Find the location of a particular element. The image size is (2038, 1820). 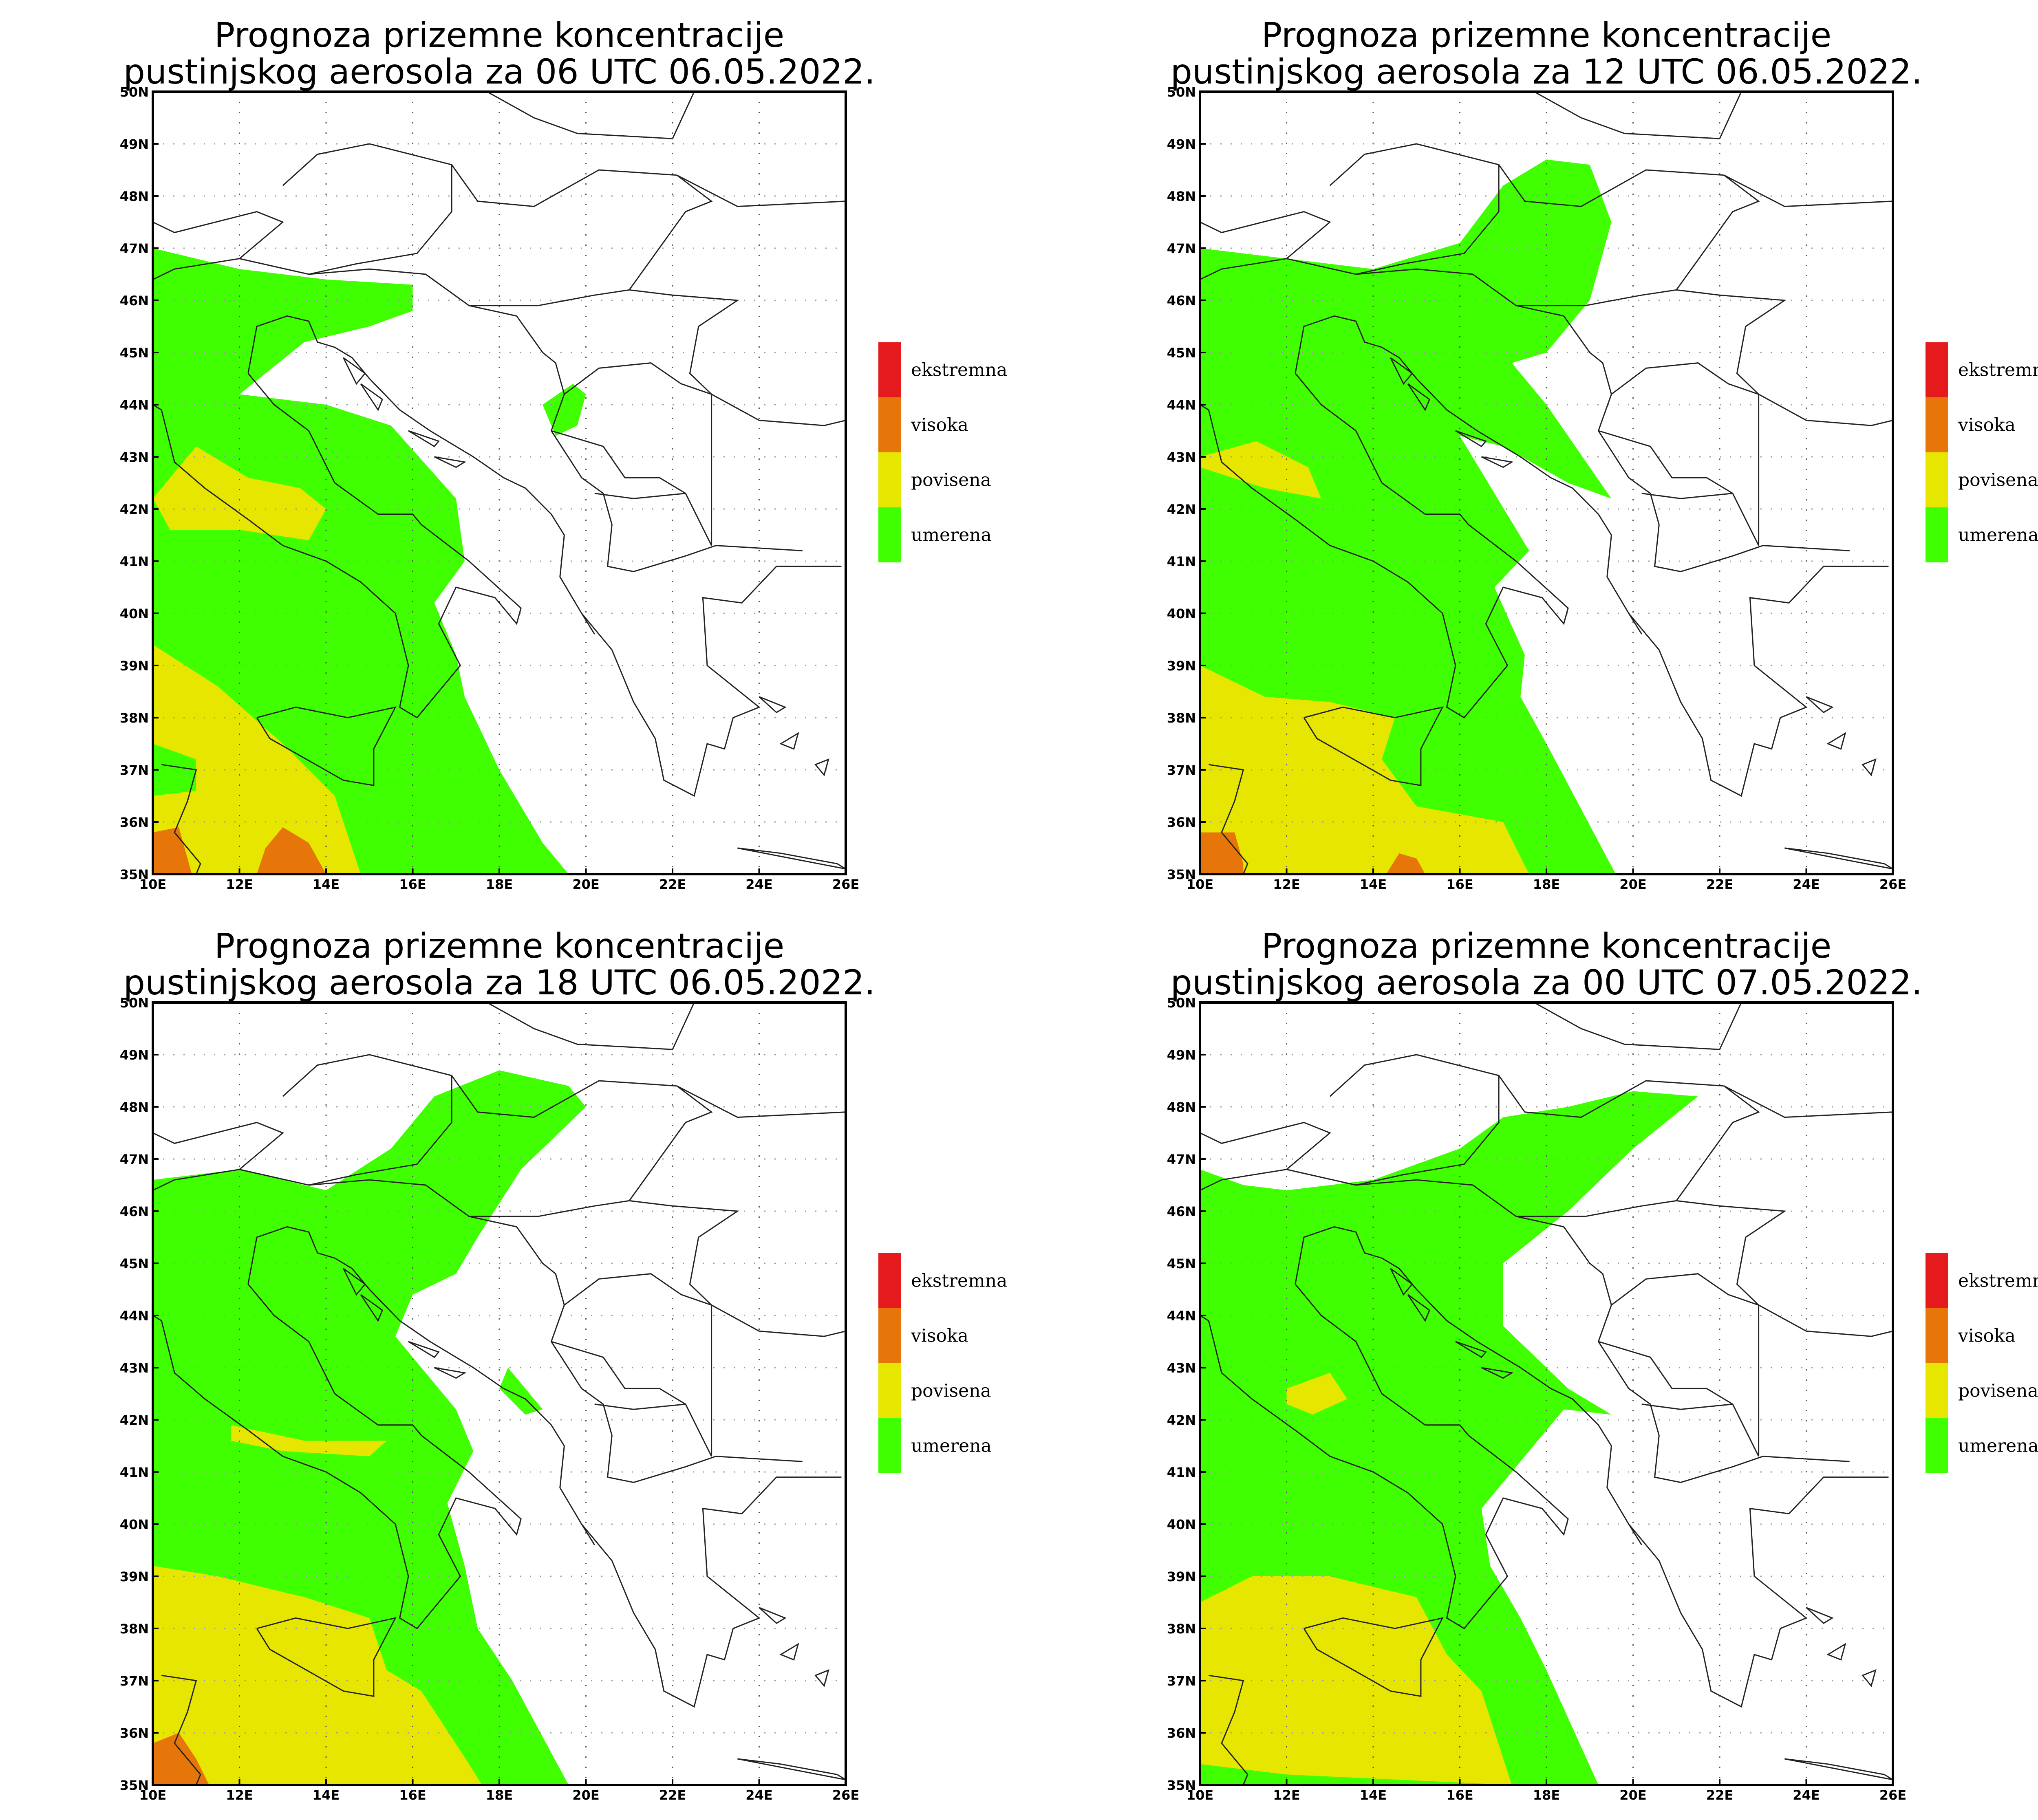

lat-tick-label: 42N is located at coordinates (134, 1420).